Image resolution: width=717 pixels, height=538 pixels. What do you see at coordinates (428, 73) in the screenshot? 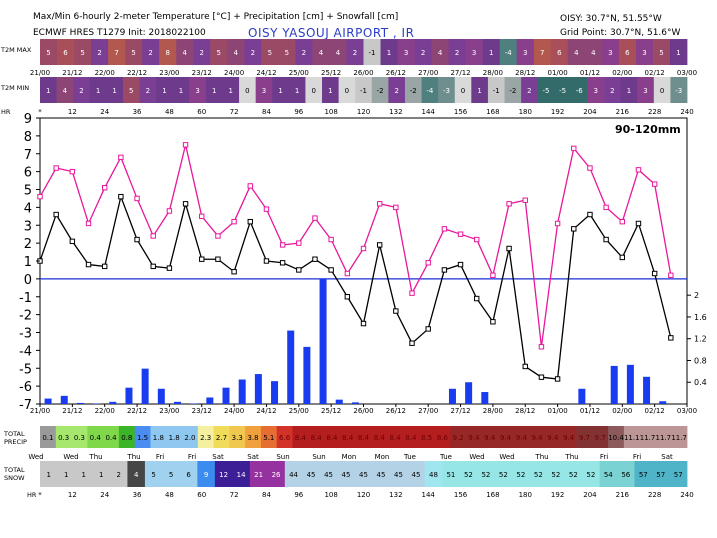
I see `date-label: 27/00` at bounding box center [428, 73].